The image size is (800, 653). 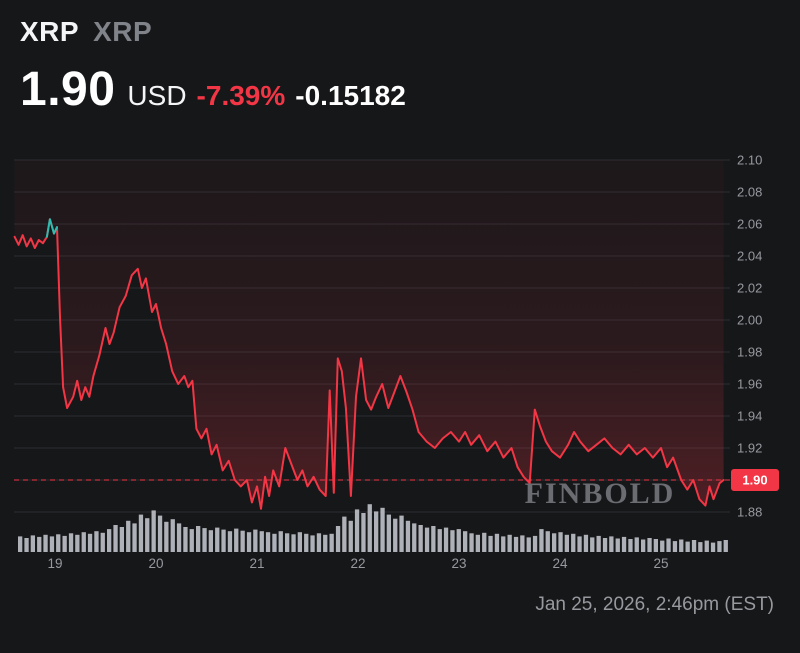 I want to click on price-change-percent: -7.39%, so click(x=241, y=95).